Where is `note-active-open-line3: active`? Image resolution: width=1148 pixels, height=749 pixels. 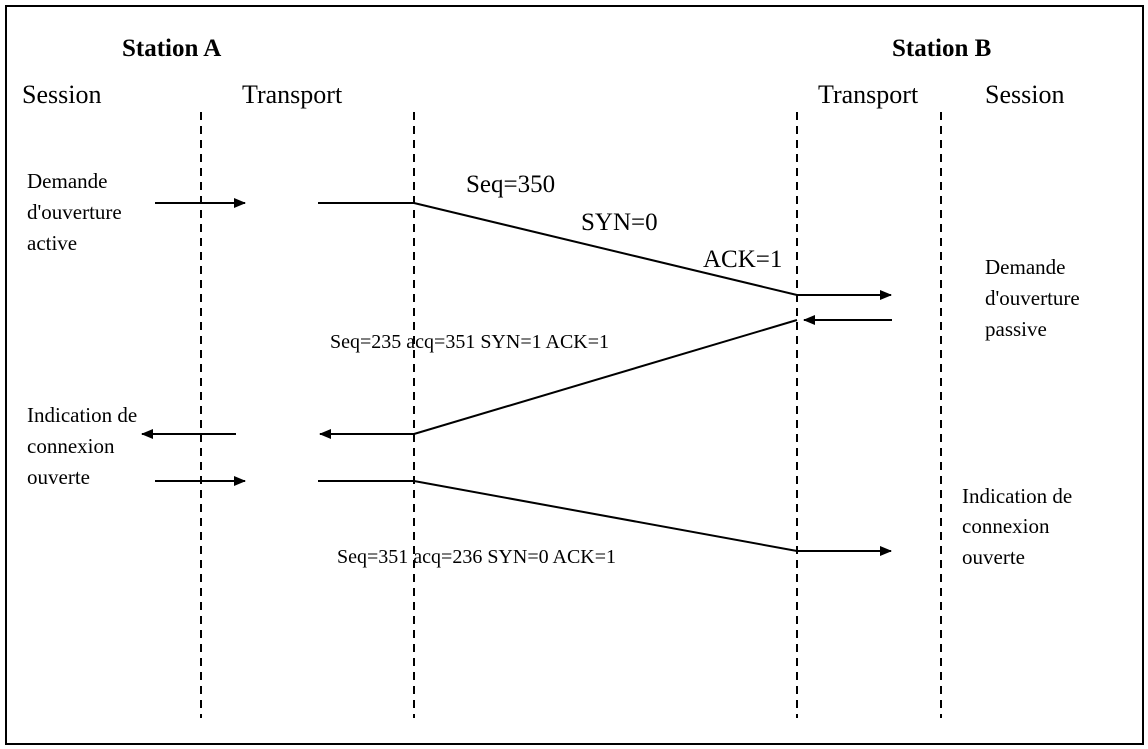 note-active-open-line3: active is located at coordinates (52, 243).